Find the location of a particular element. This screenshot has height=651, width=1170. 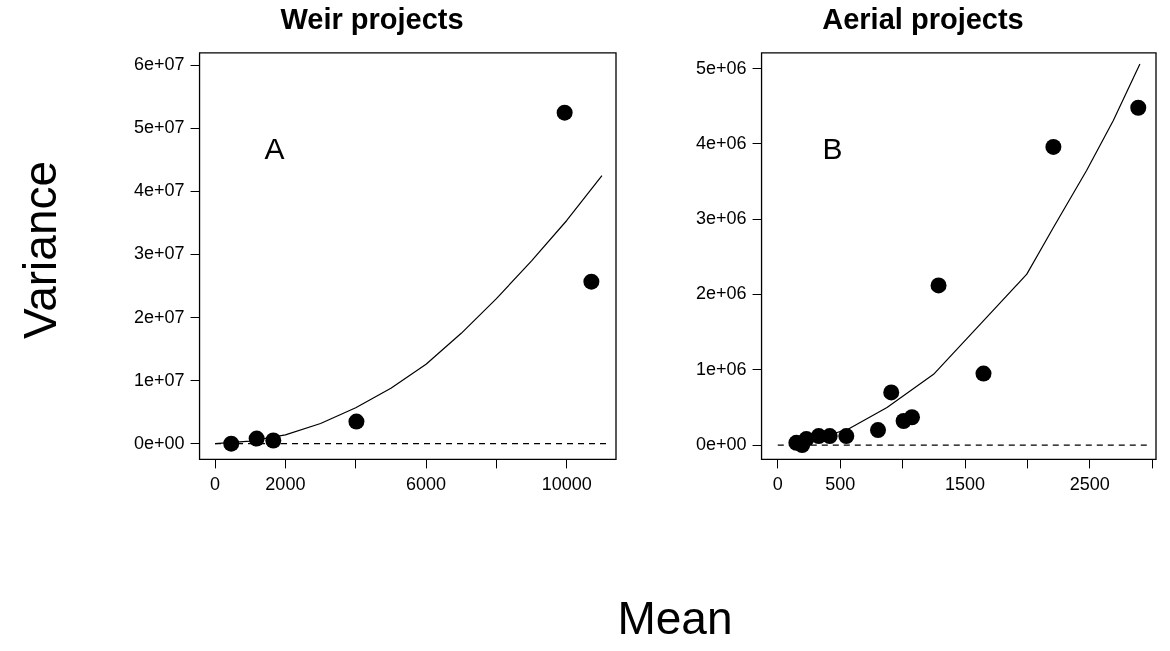

chart-title: Aerial projects is located at coordinates (923, 19).